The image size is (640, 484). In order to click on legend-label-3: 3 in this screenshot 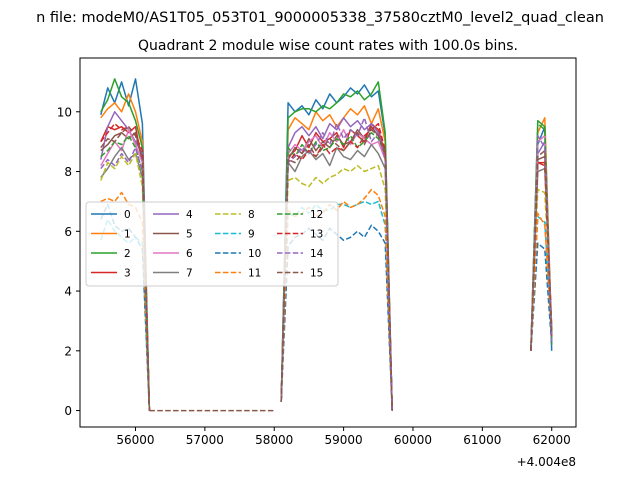, I will do `click(127, 274)`.